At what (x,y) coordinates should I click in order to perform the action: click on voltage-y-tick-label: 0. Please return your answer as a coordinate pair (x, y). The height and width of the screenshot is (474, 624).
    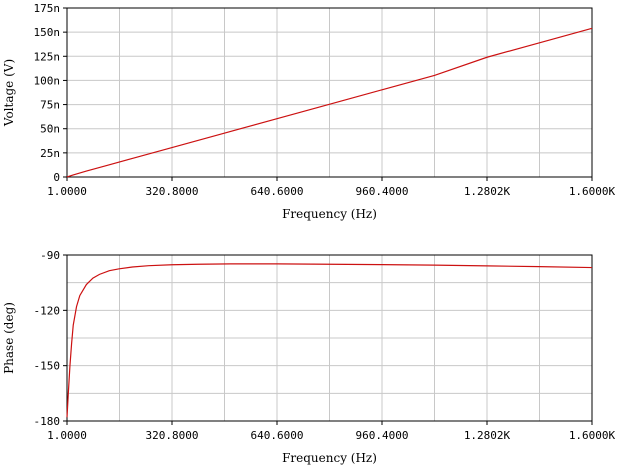
    Looking at the image, I should click on (56, 177).